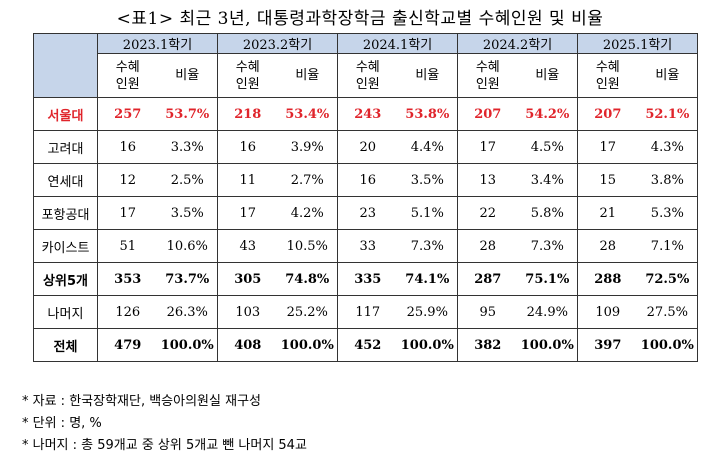  What do you see at coordinates (668, 213) in the screenshot?
I see `ratio-cell: 5.3%` at bounding box center [668, 213].